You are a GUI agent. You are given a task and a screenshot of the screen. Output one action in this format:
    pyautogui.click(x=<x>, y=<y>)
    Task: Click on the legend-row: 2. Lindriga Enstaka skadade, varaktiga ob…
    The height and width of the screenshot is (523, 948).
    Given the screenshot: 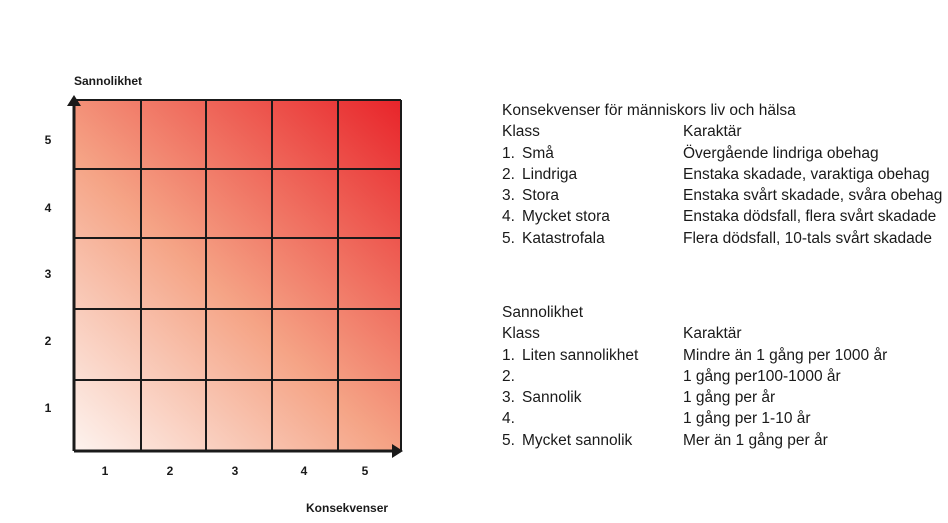 What is the action you would take?
    pyautogui.click(x=722, y=174)
    